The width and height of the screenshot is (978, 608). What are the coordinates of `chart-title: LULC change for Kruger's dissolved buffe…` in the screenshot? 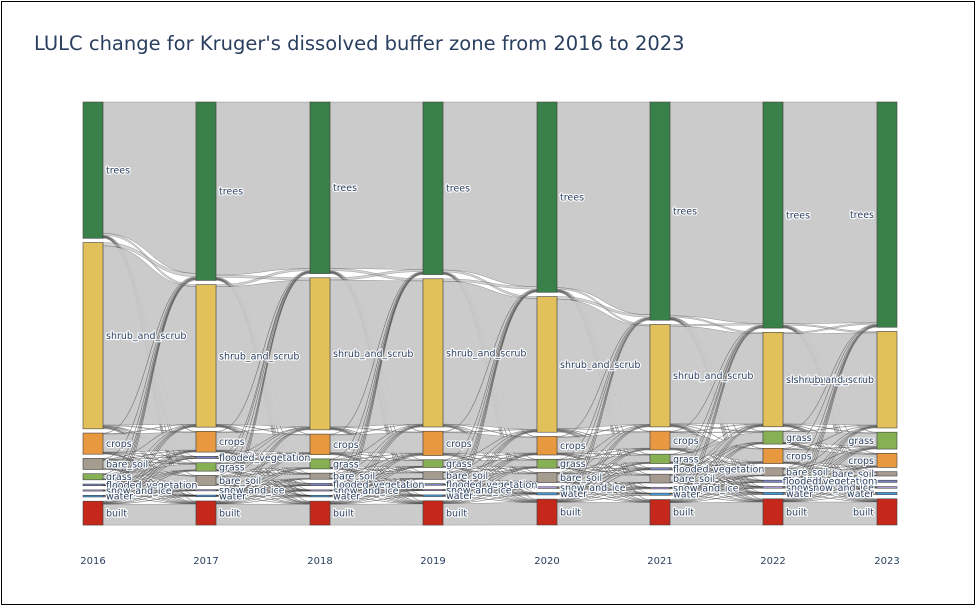 It's located at (359, 43).